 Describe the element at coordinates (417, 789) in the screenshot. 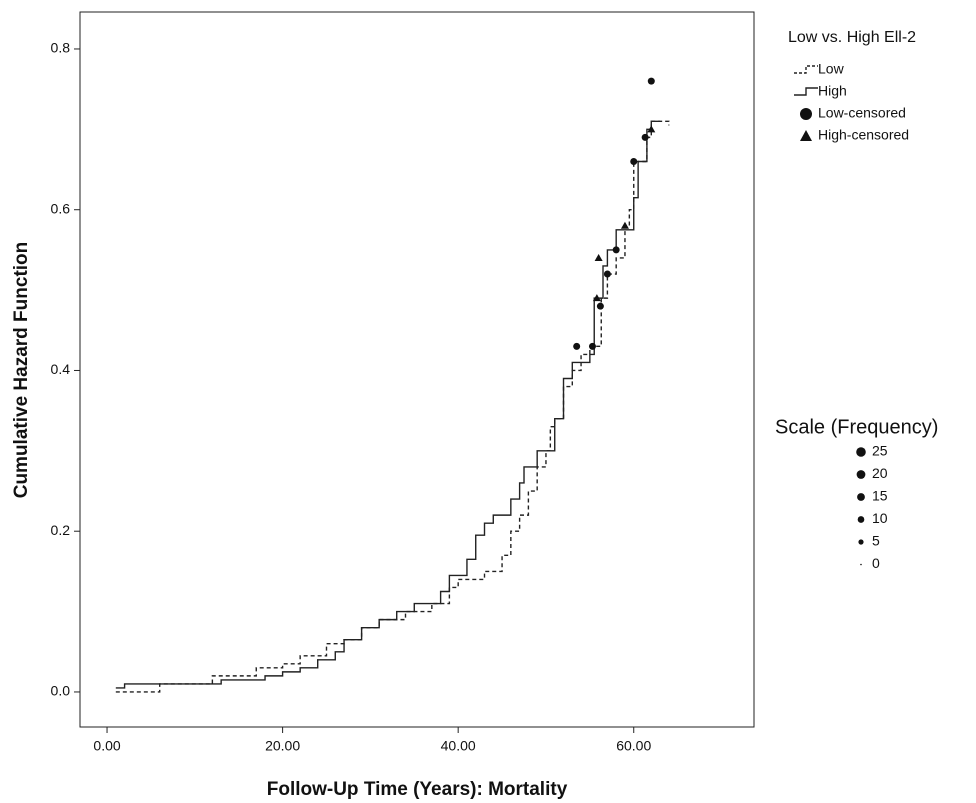

I see `x-axis-title: Follow-Up Time (Years): Mortality` at that location.